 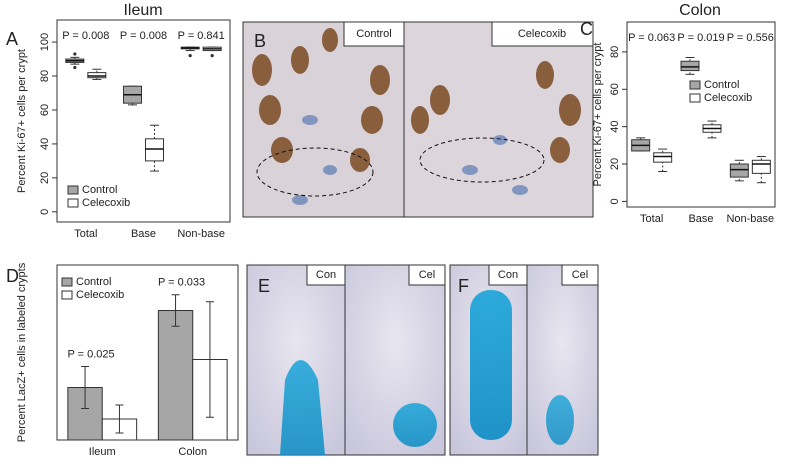 I want to click on image-label: Celecoxib, so click(x=542, y=34).